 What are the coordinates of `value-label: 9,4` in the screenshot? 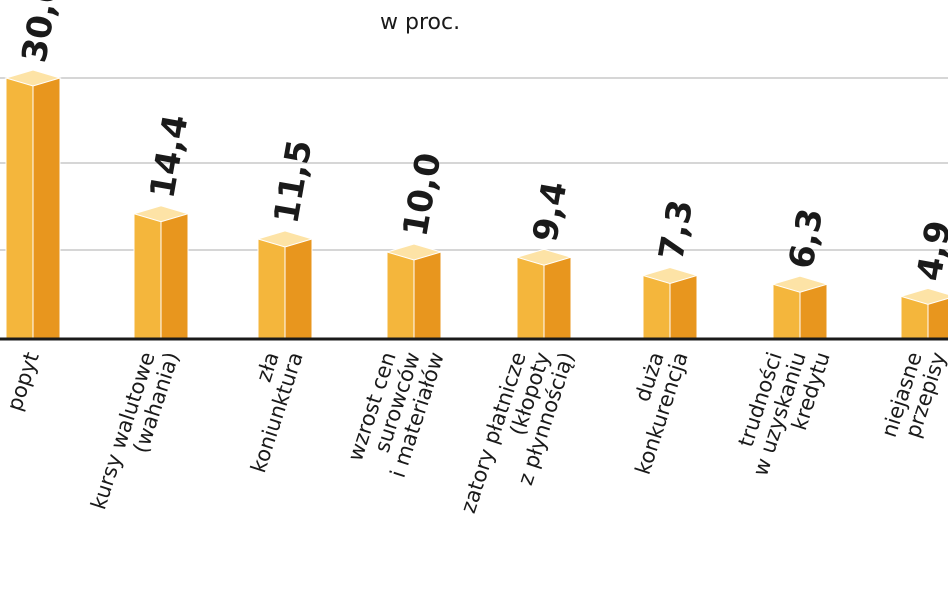 It's located at (550, 212).